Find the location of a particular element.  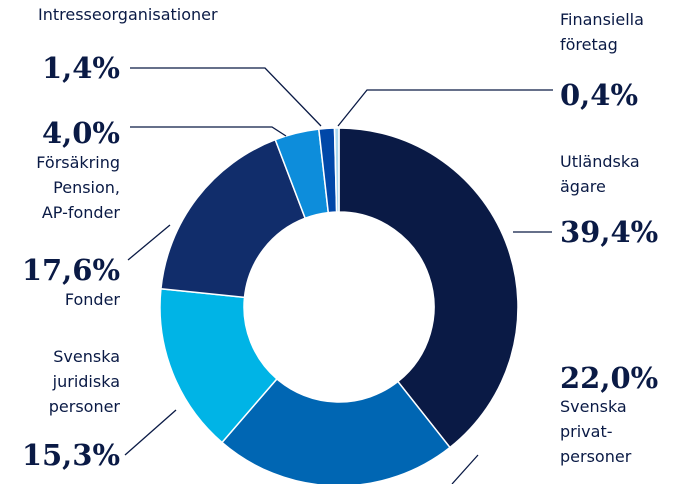

category-label: Svenska juridiska personer is located at coordinates (85, 381).